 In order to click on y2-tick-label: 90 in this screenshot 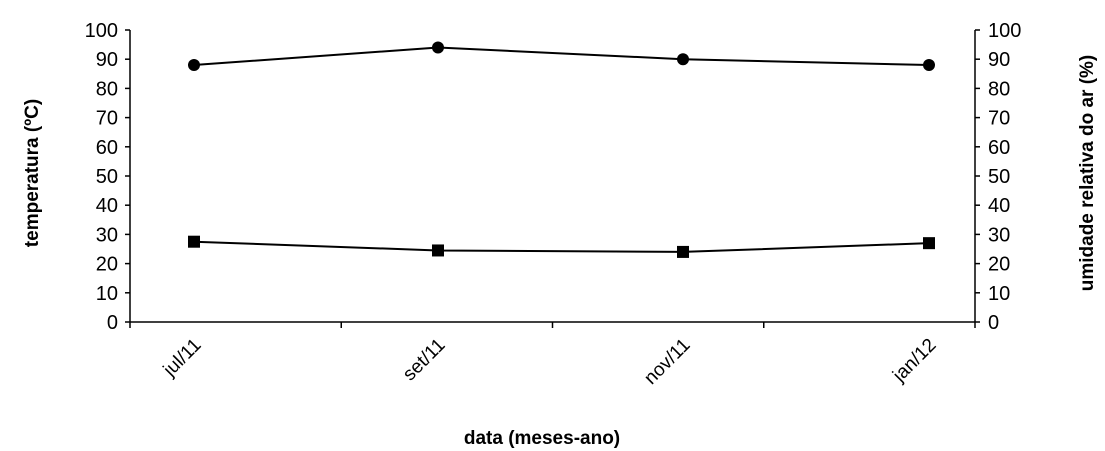, I will do `click(999, 60)`.